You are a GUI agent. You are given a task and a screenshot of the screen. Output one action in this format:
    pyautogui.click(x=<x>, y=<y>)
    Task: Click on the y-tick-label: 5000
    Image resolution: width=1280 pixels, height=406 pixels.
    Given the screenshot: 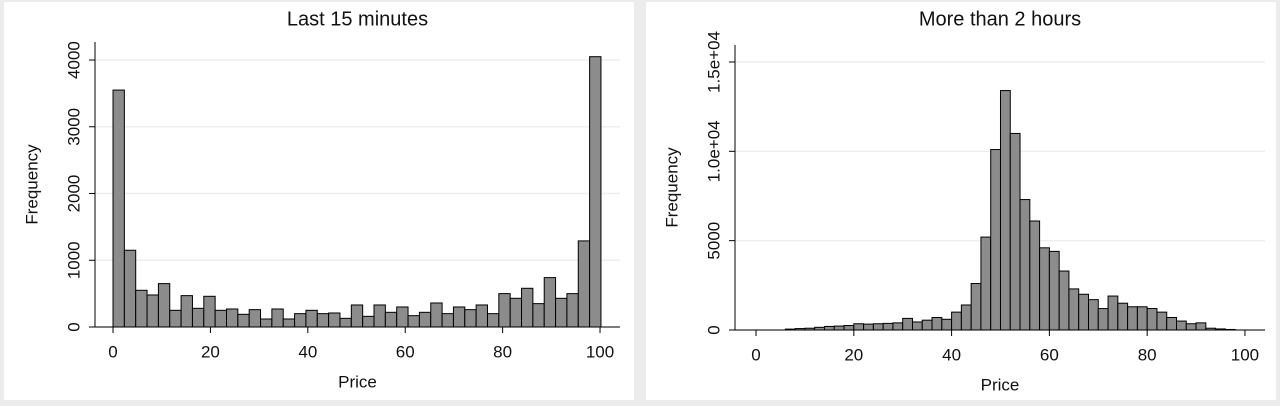 What is the action you would take?
    pyautogui.click(x=713, y=241)
    